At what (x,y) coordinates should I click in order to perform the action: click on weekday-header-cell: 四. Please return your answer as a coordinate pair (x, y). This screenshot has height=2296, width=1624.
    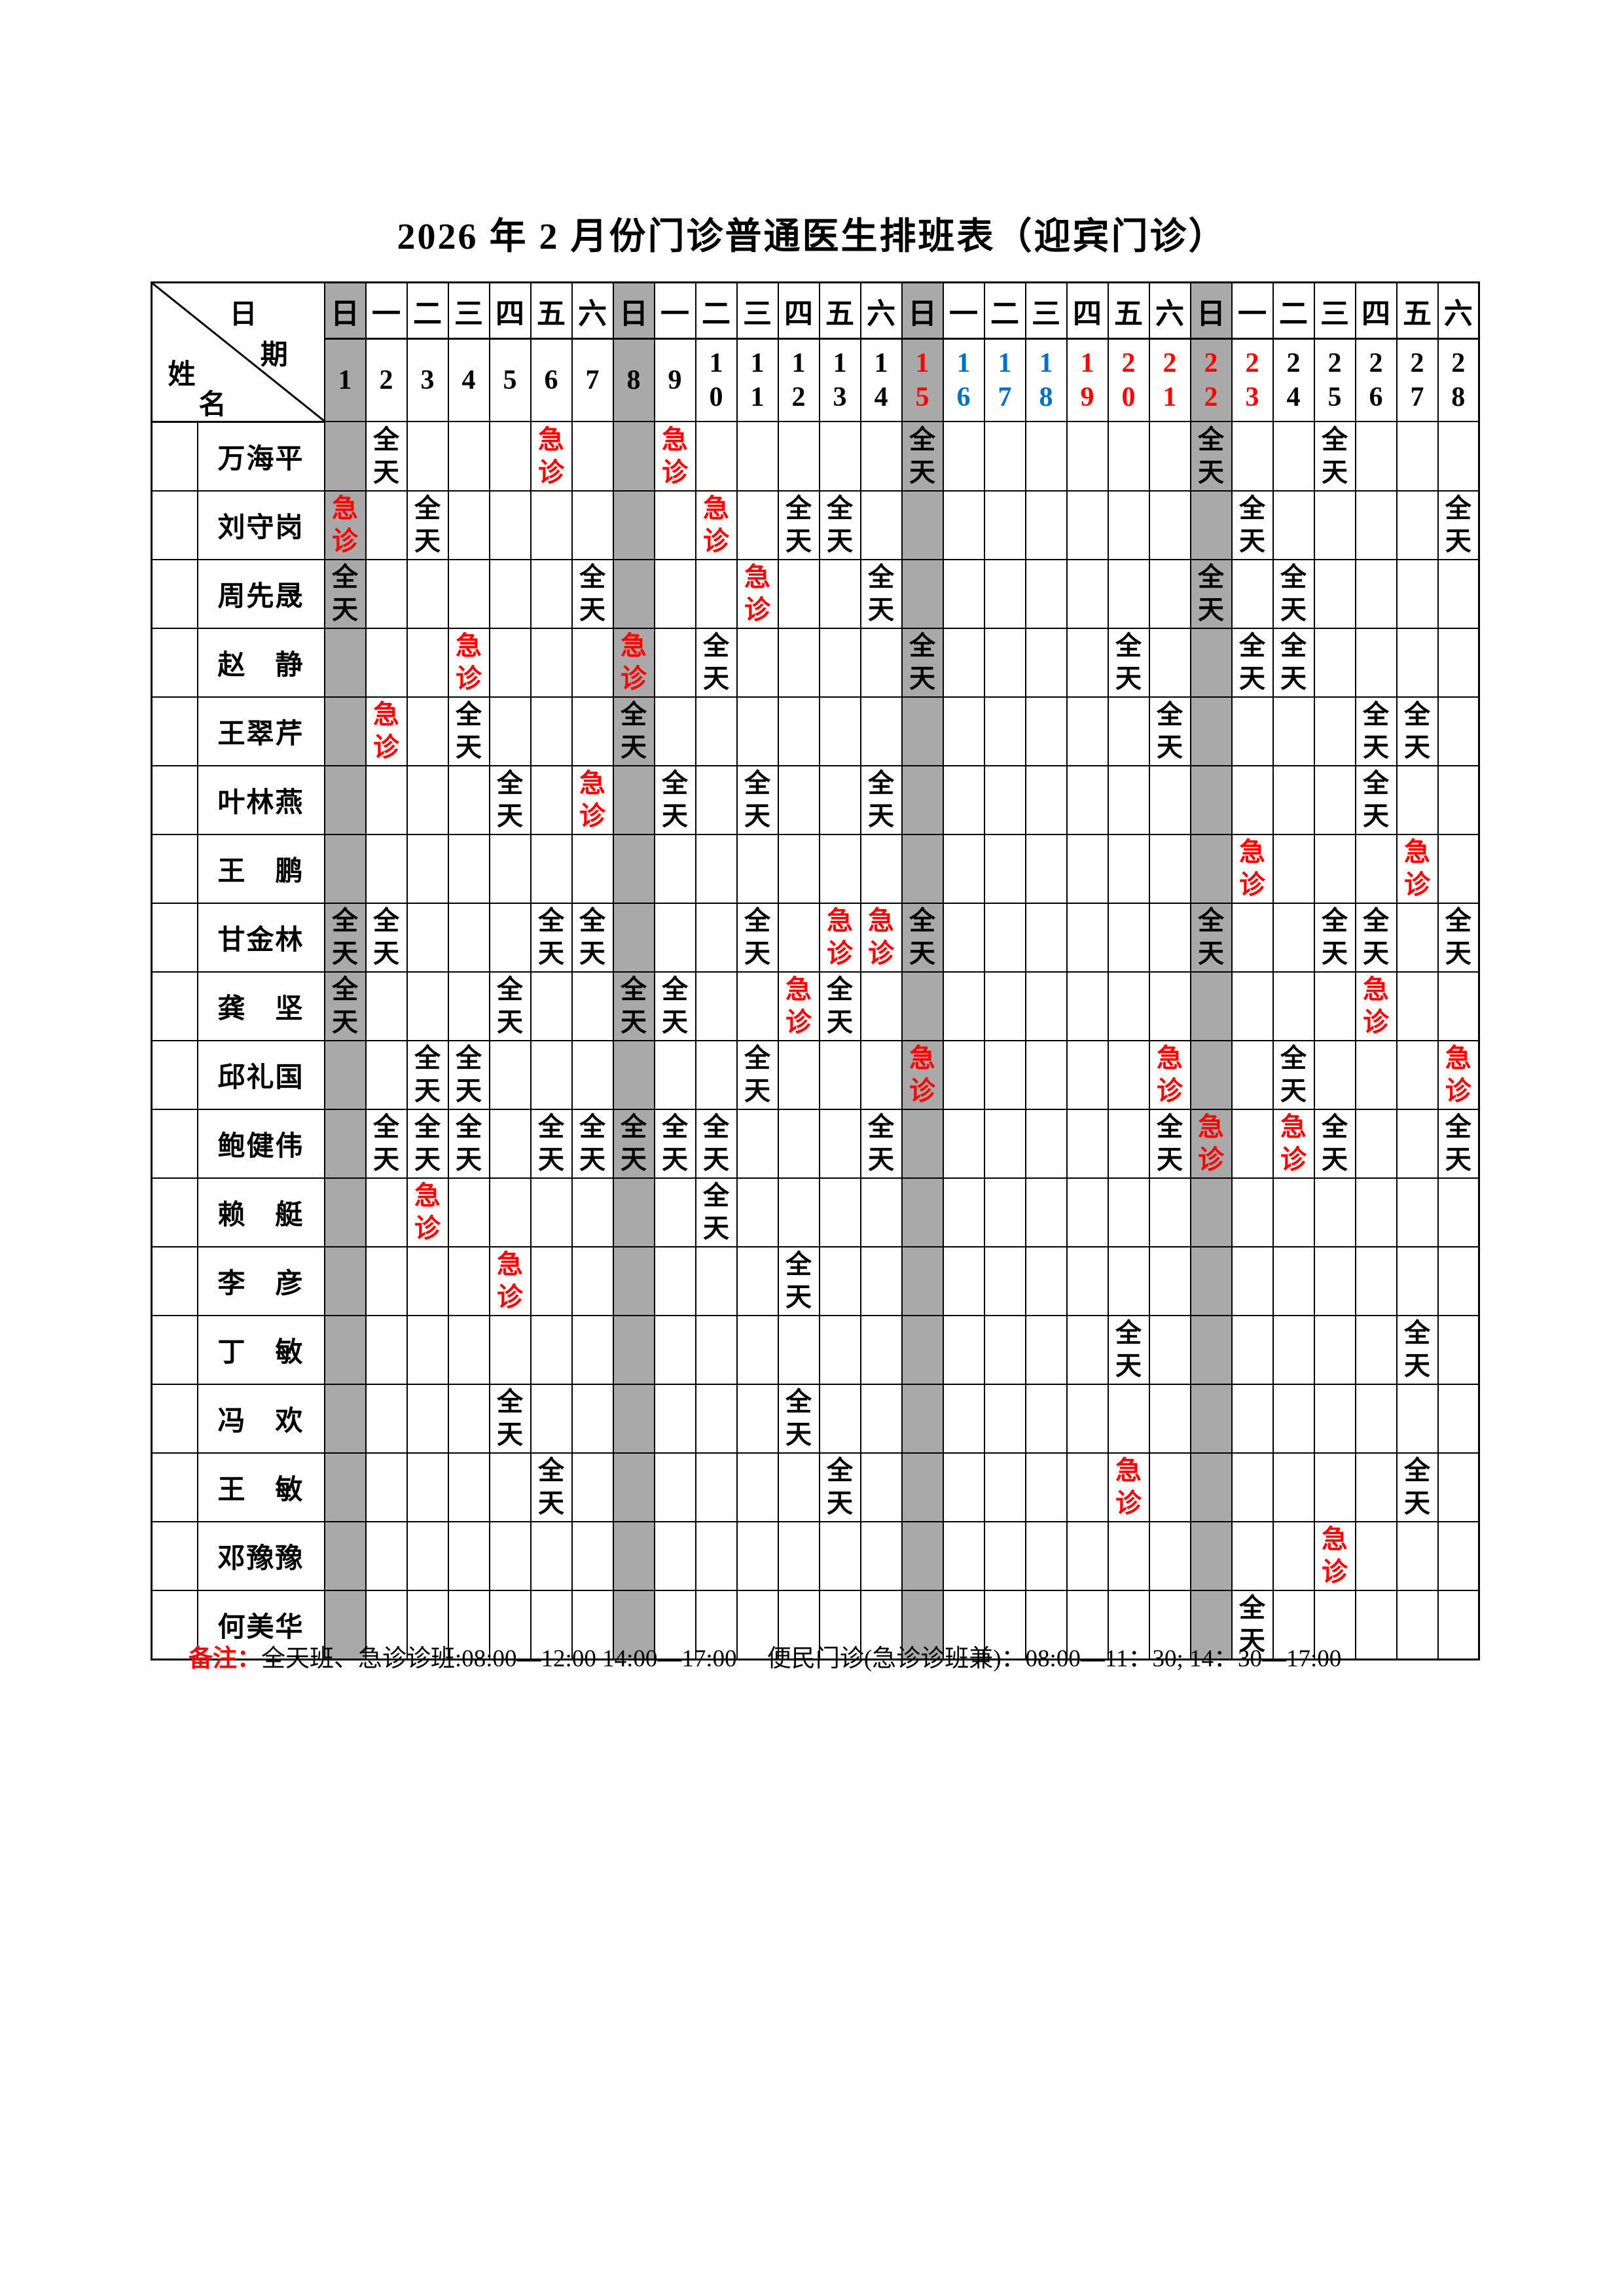
    Looking at the image, I should click on (1087, 310).